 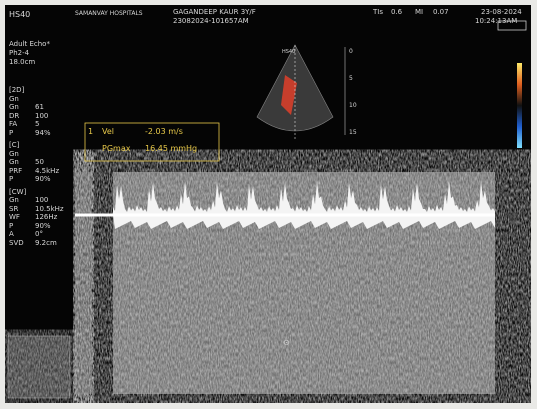 I want to click on color-bar, so click(x=519, y=105).